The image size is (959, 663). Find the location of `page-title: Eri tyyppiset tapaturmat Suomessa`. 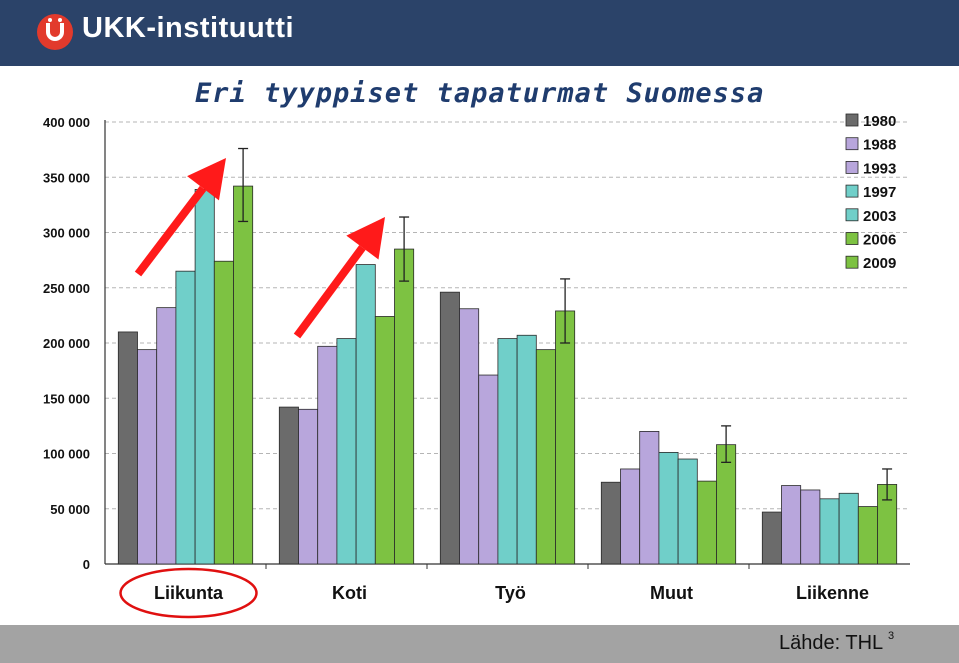

page-title: Eri tyyppiset tapaturmat Suomessa is located at coordinates (480, 93).